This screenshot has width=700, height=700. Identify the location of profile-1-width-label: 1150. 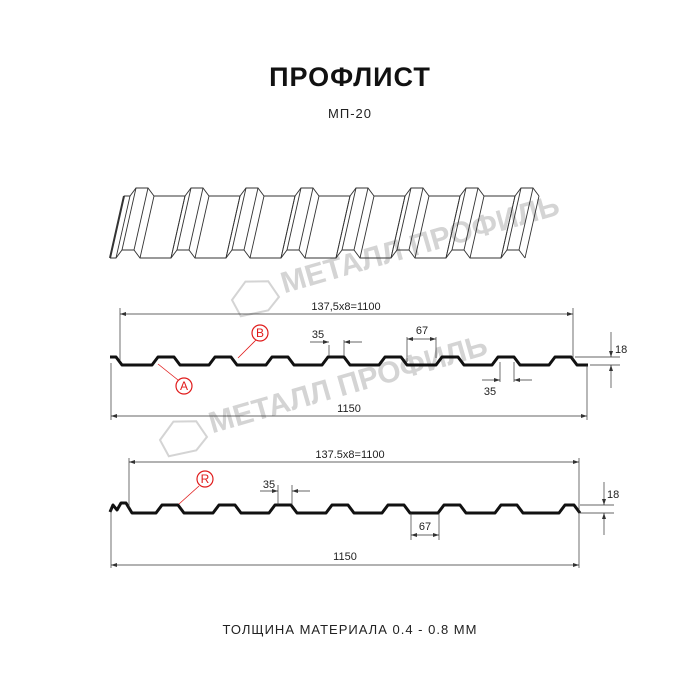
(349, 409).